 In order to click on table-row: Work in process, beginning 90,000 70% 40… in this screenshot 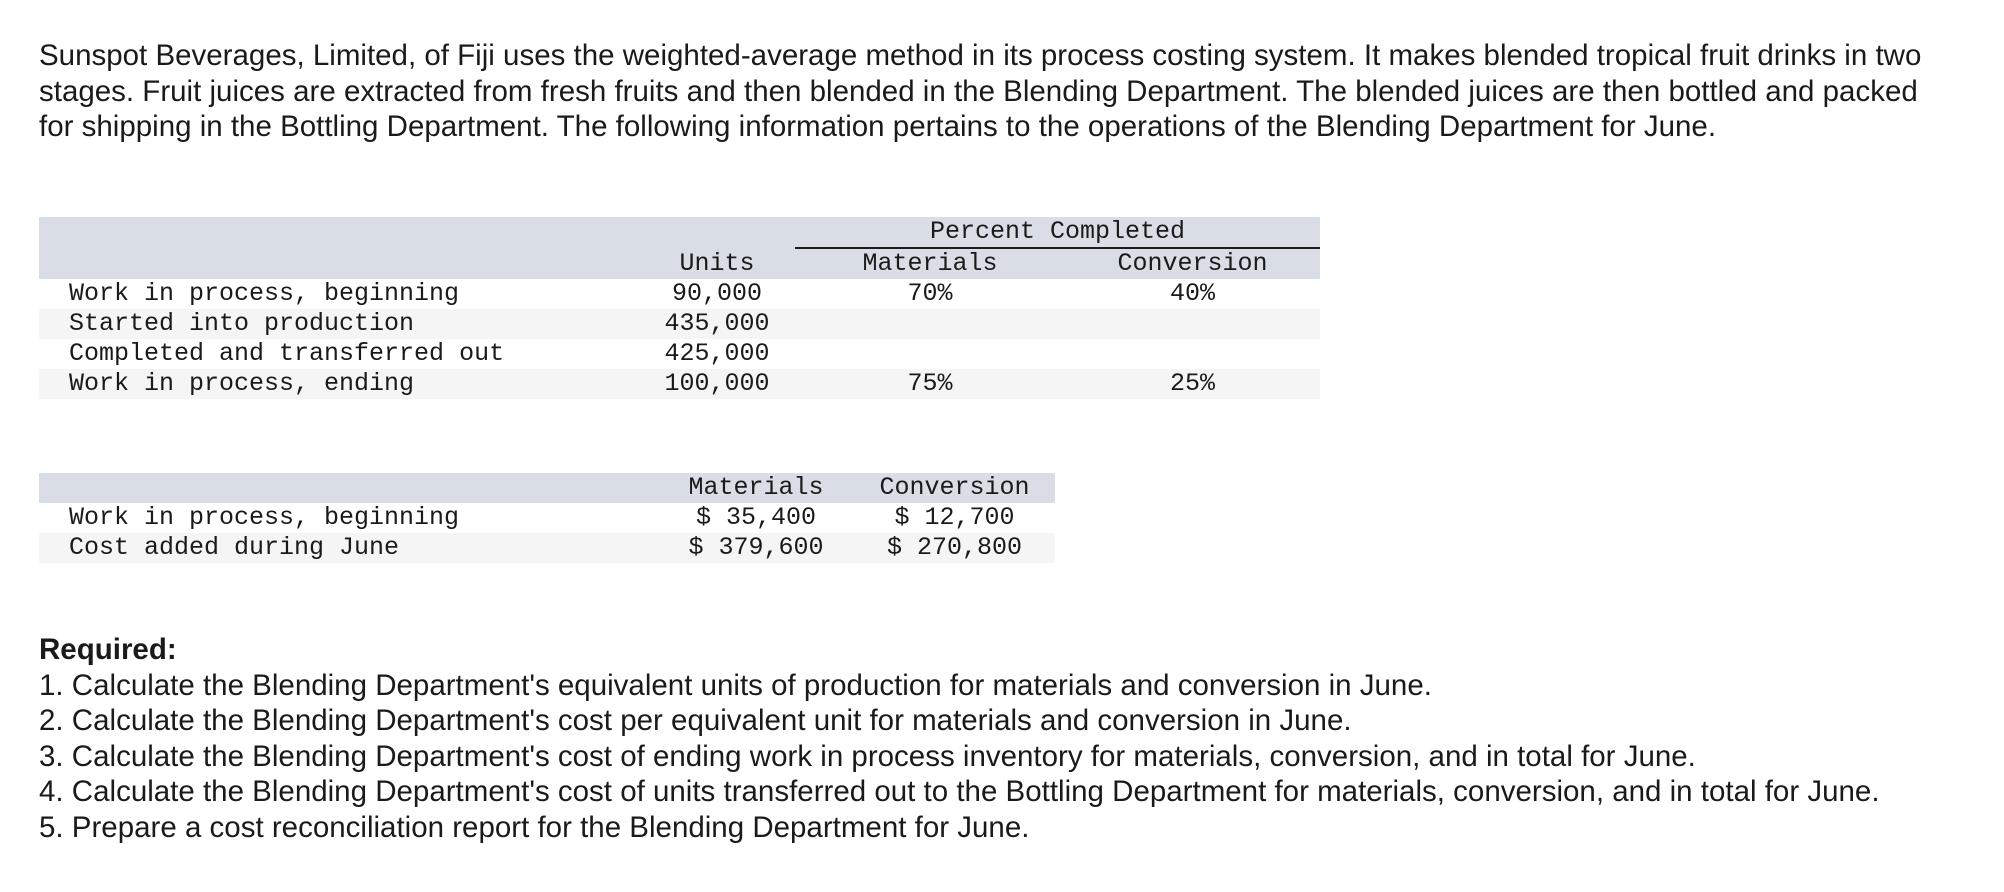, I will do `click(679, 294)`.